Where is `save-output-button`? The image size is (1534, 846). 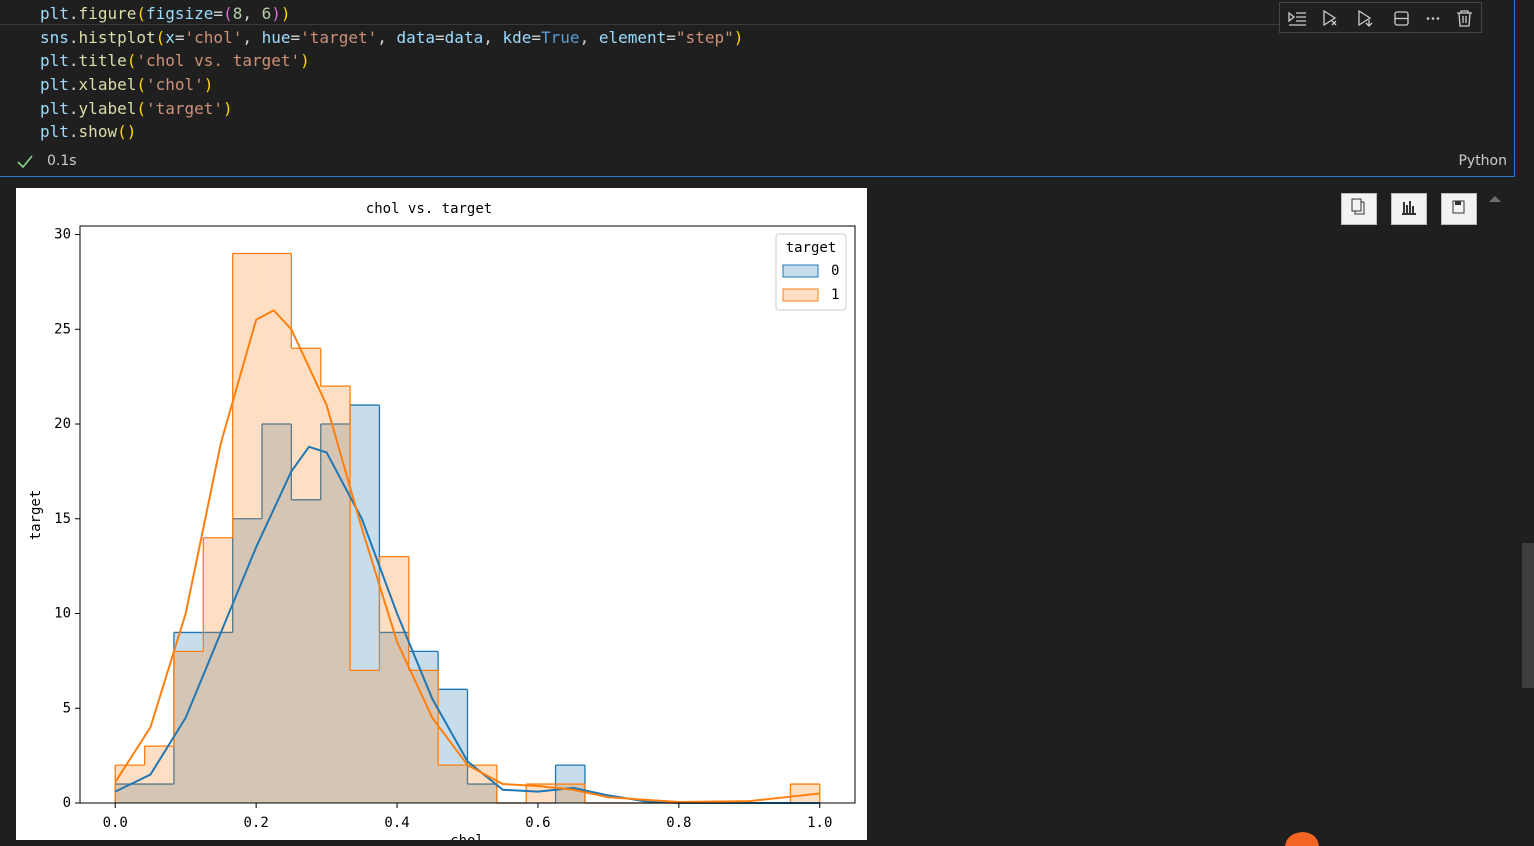
save-output-button is located at coordinates (1459, 209).